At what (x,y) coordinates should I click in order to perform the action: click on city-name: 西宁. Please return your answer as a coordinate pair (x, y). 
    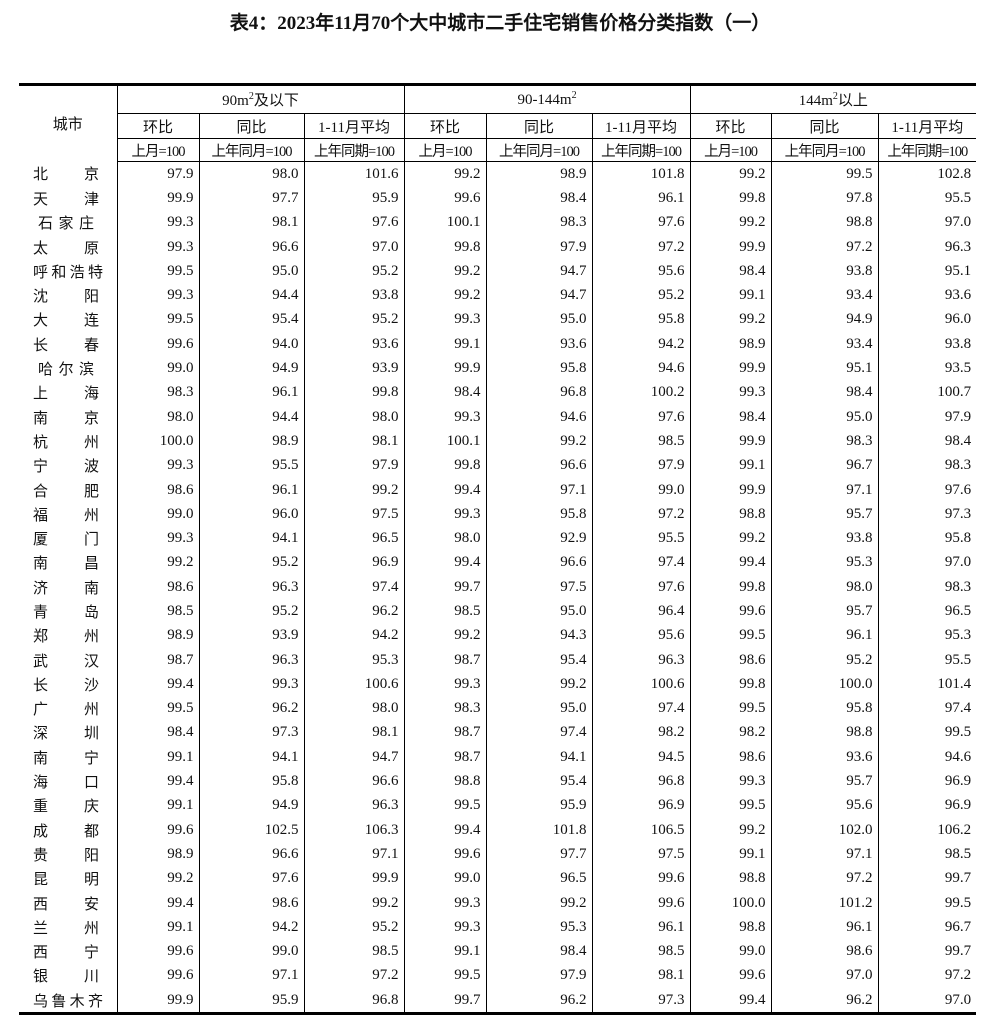
    Looking at the image, I should click on (66, 953).